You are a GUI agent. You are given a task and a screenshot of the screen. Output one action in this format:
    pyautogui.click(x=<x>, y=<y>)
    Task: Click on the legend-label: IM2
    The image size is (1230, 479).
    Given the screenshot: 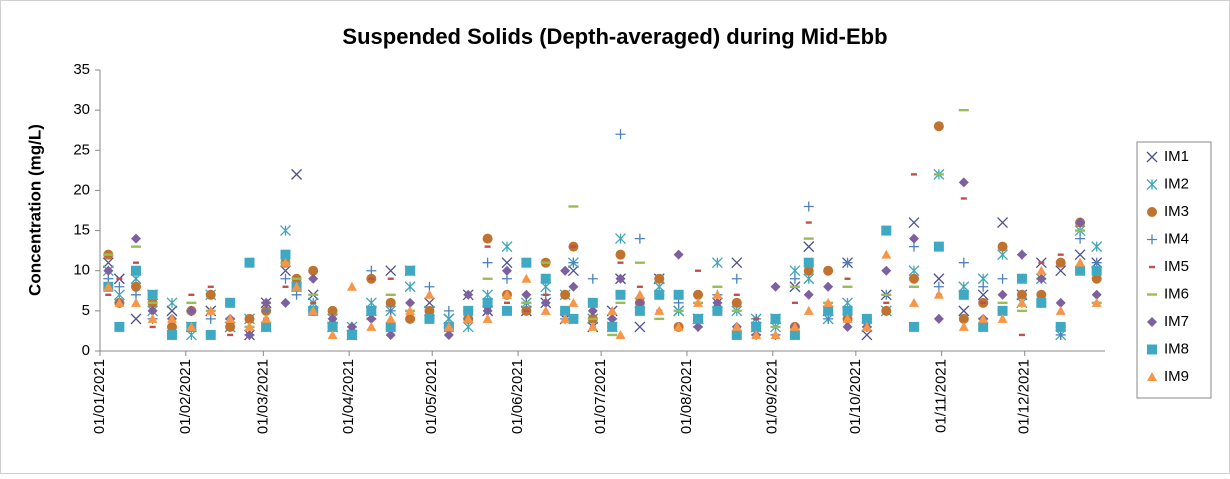 What is the action you would take?
    pyautogui.click(x=1176, y=183)
    